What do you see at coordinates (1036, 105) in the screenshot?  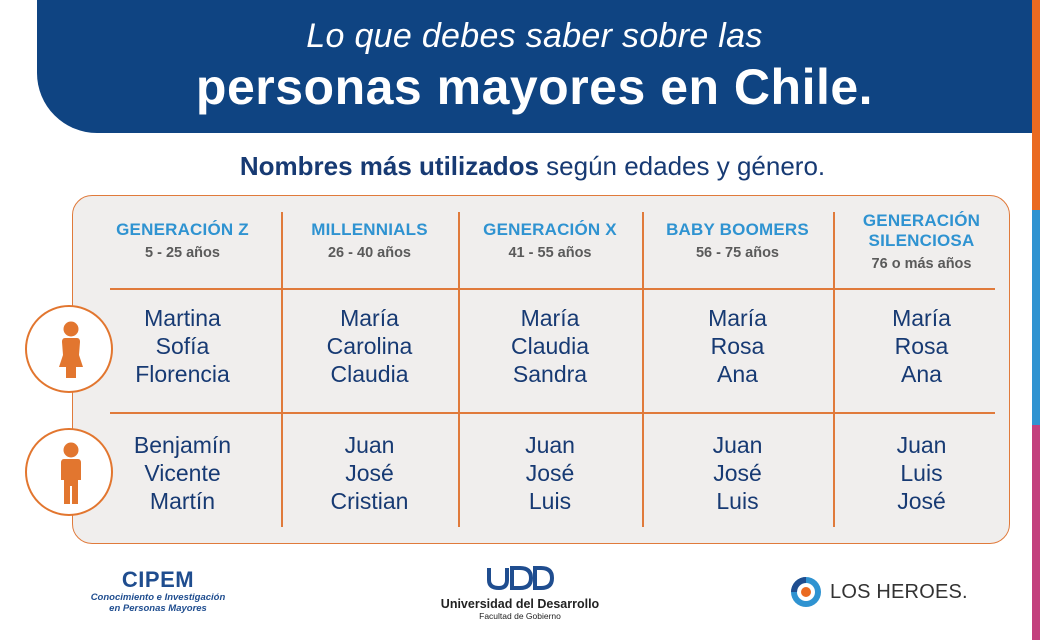 I see `side-stripe-orange` at bounding box center [1036, 105].